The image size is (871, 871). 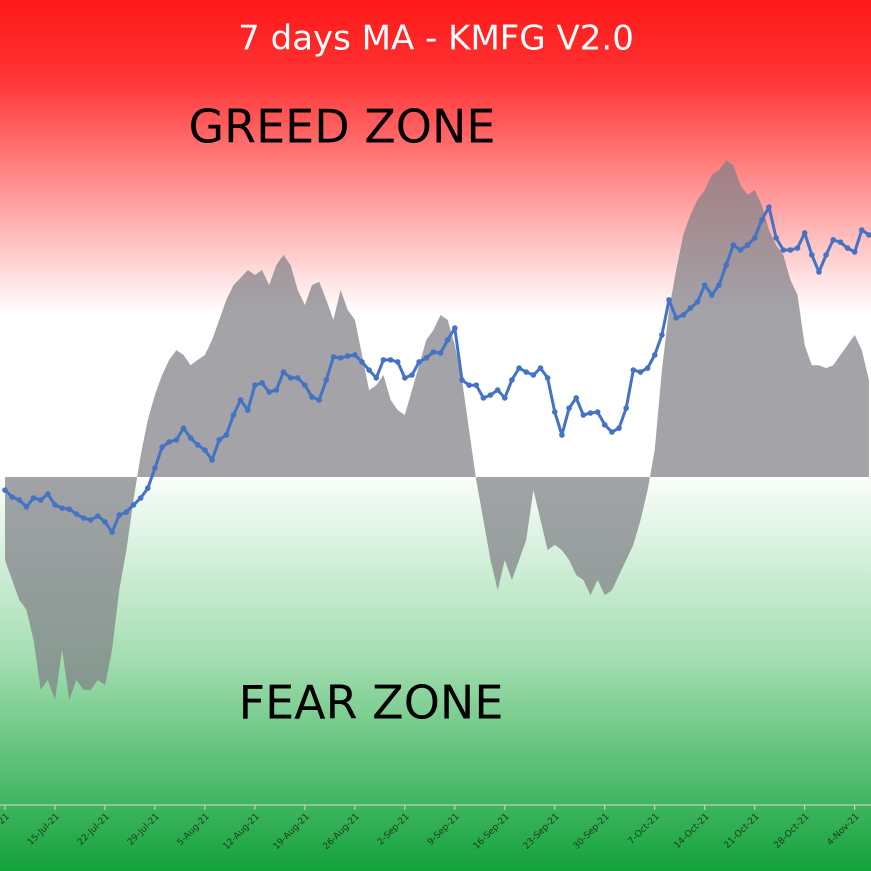 What do you see at coordinates (342, 127) in the screenshot?
I see `annotation: GREED ZONE` at bounding box center [342, 127].